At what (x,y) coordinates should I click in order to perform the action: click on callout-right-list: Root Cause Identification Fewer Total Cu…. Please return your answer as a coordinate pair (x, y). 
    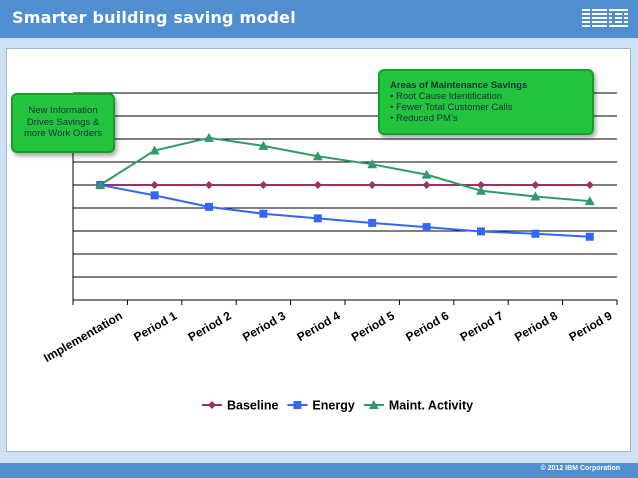
    Looking at the image, I should click on (491, 107).